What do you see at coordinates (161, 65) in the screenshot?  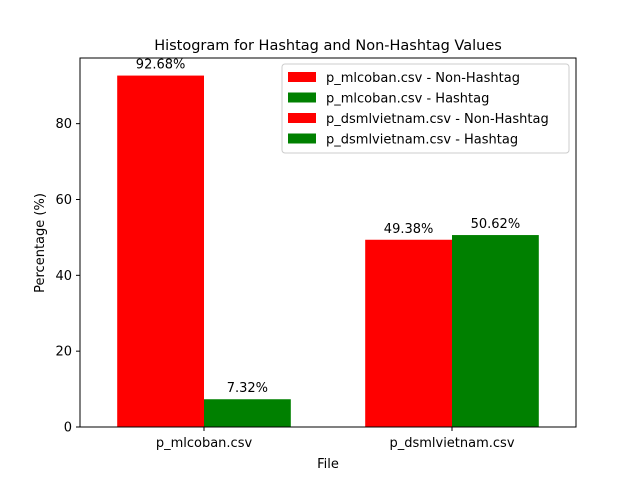 I see `bar-value-label: 92.68%` at bounding box center [161, 65].